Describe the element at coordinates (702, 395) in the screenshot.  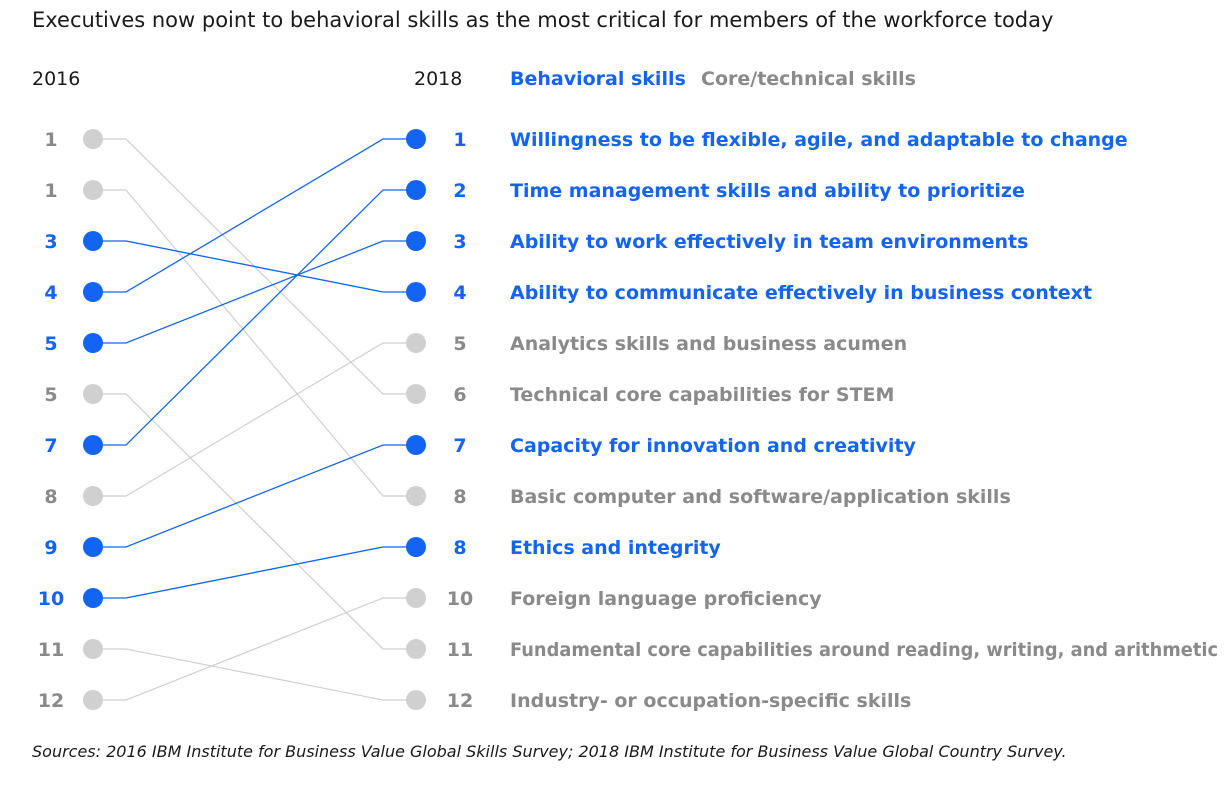
I see `skill-label-6: Technical core capabilities for STEM` at that location.